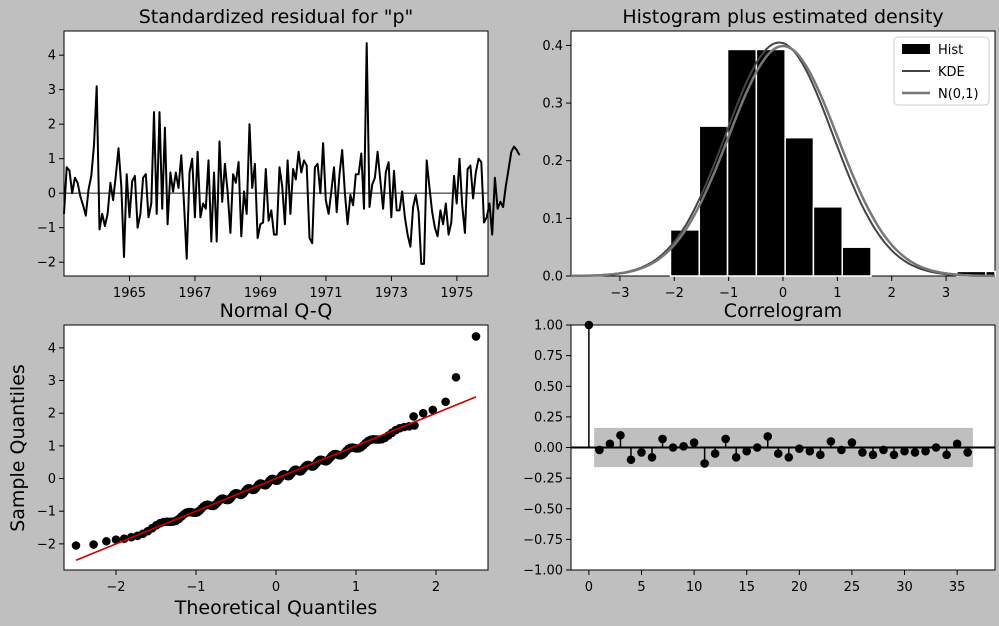 The width and height of the screenshot is (999, 626). Describe the element at coordinates (548, 448) in the screenshot. I see `y-tick-label: 0.00` at that location.